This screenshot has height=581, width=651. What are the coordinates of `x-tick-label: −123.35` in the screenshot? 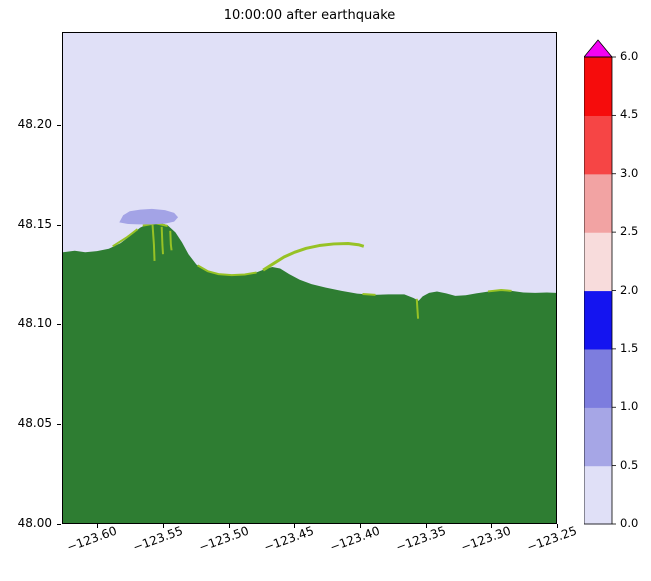 It's located at (420, 539).